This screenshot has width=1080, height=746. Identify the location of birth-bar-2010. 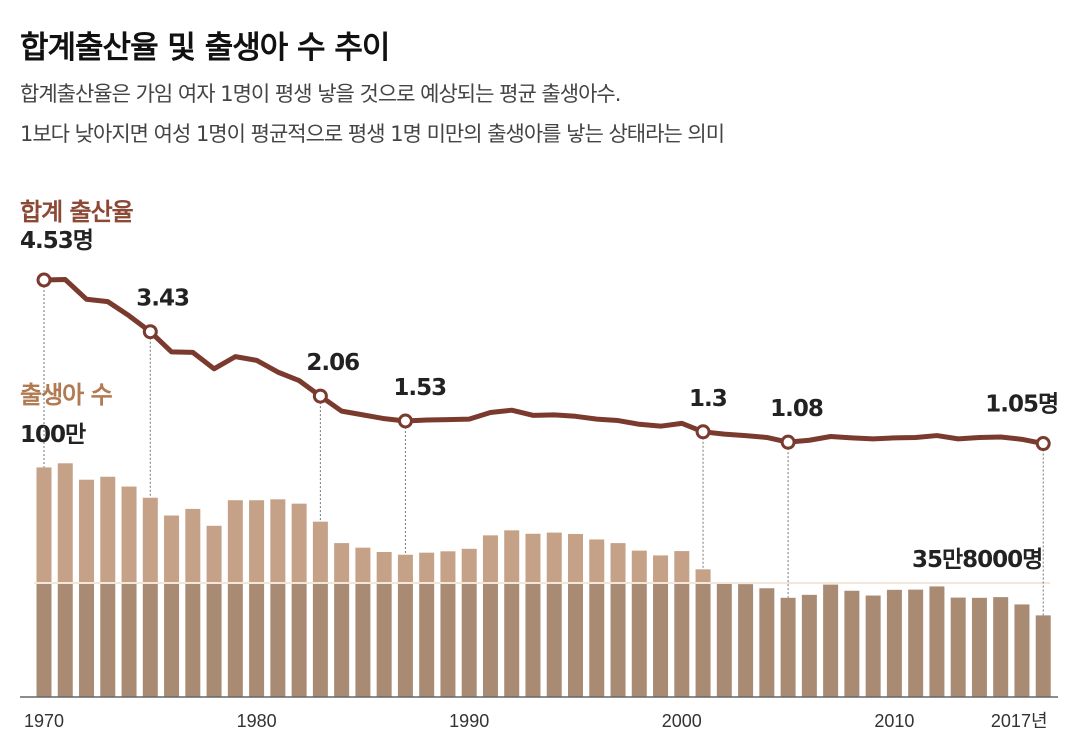
(894, 643).